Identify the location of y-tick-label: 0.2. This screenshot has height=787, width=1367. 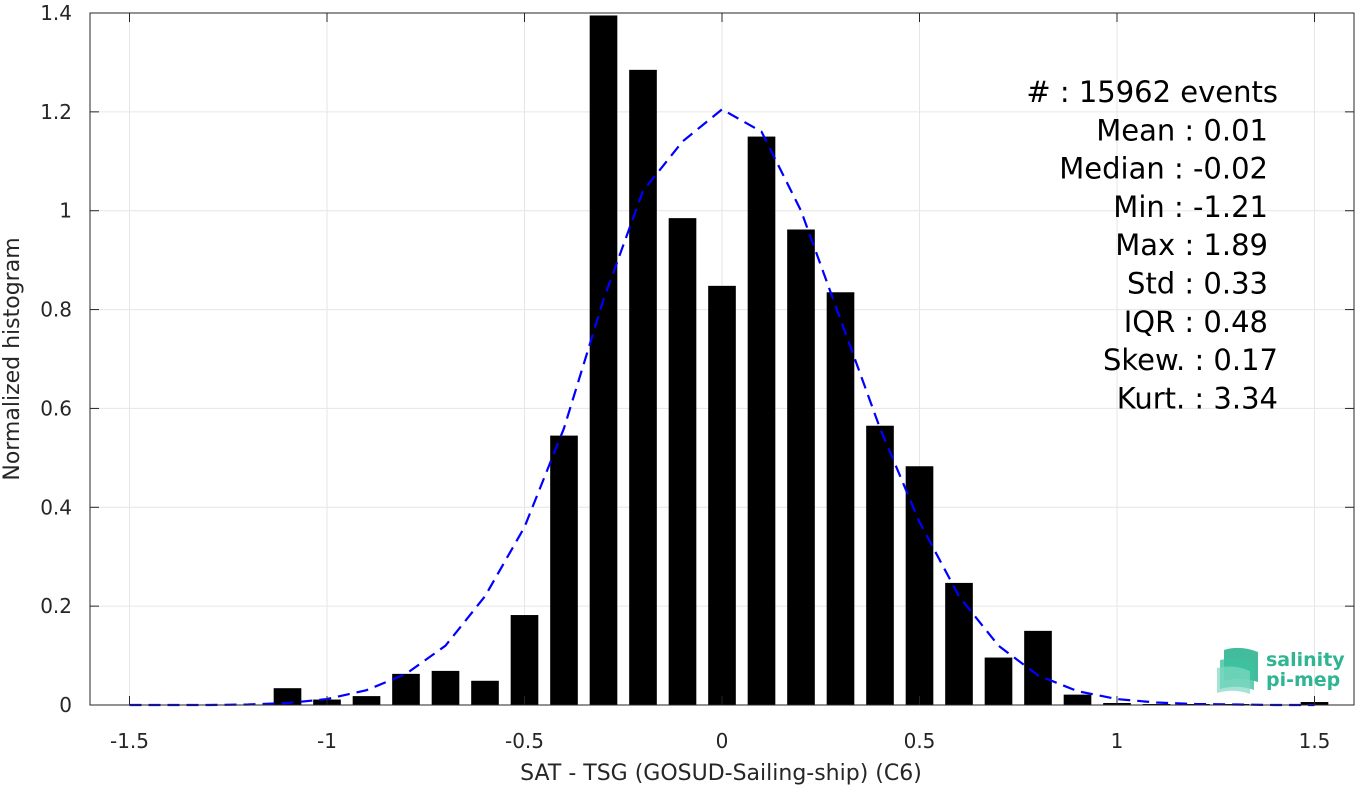
(56, 606).